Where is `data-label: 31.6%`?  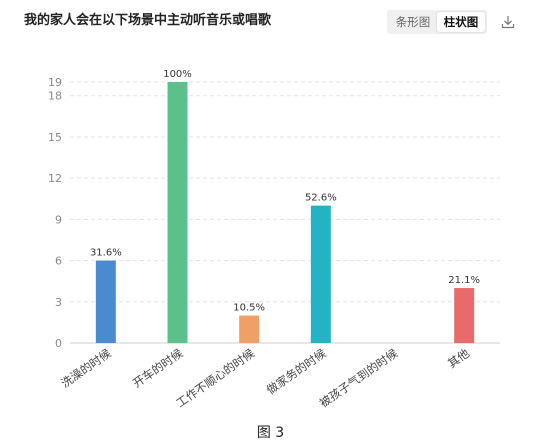 data-label: 31.6% is located at coordinates (106, 253).